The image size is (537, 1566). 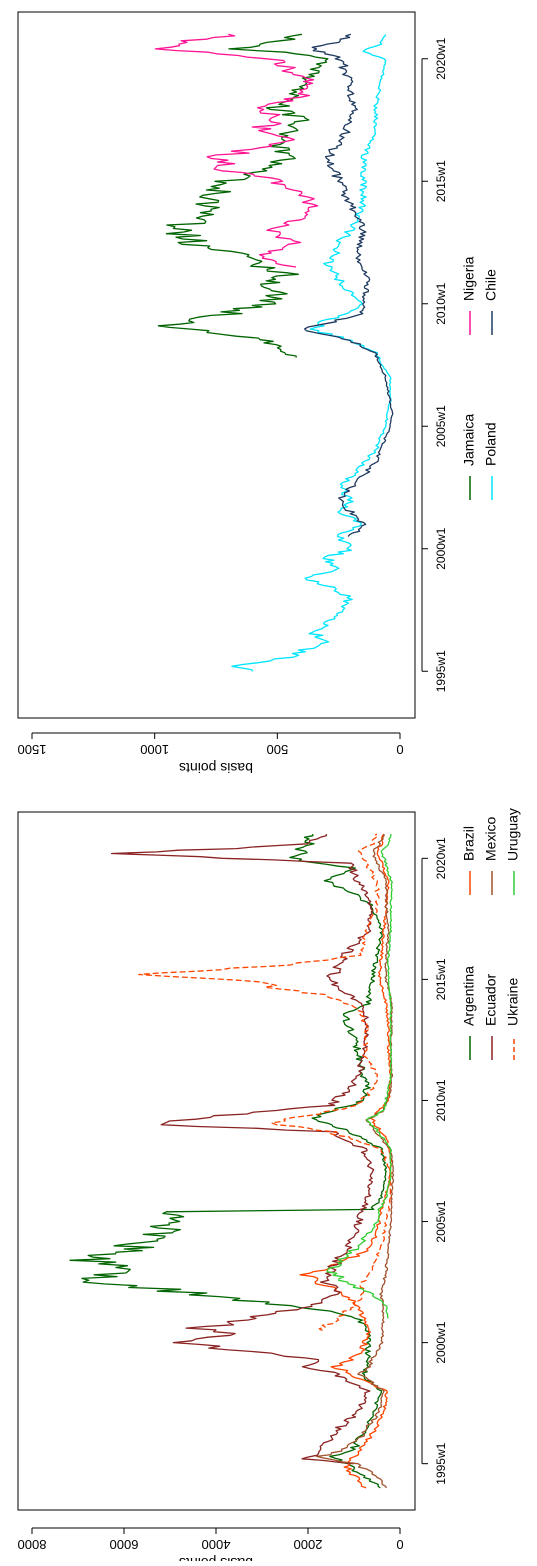 What do you see at coordinates (491, 444) in the screenshot?
I see `legend-label: Poland` at bounding box center [491, 444].